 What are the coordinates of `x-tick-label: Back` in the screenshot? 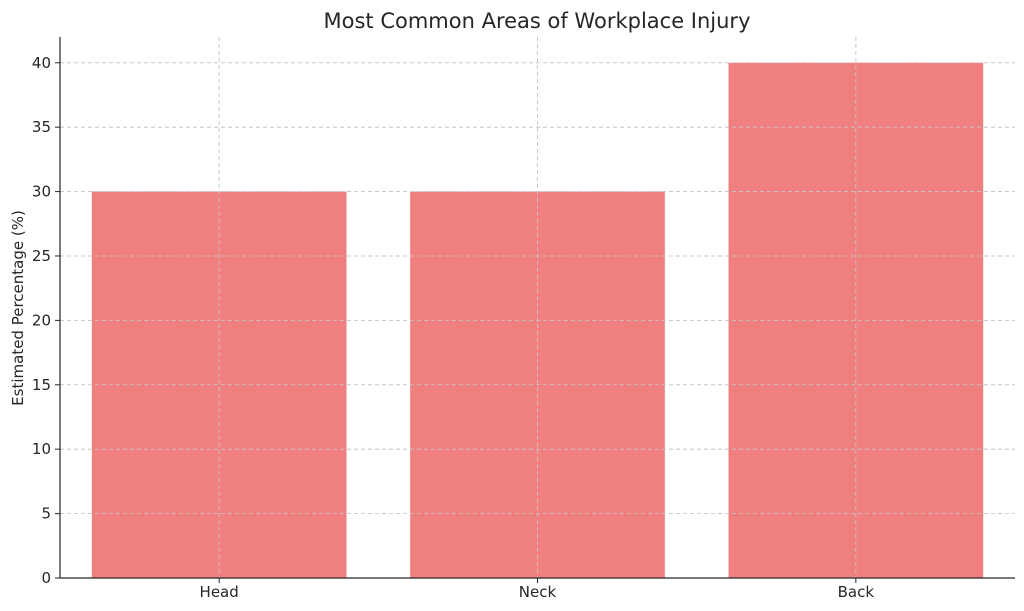 It's located at (856, 592).